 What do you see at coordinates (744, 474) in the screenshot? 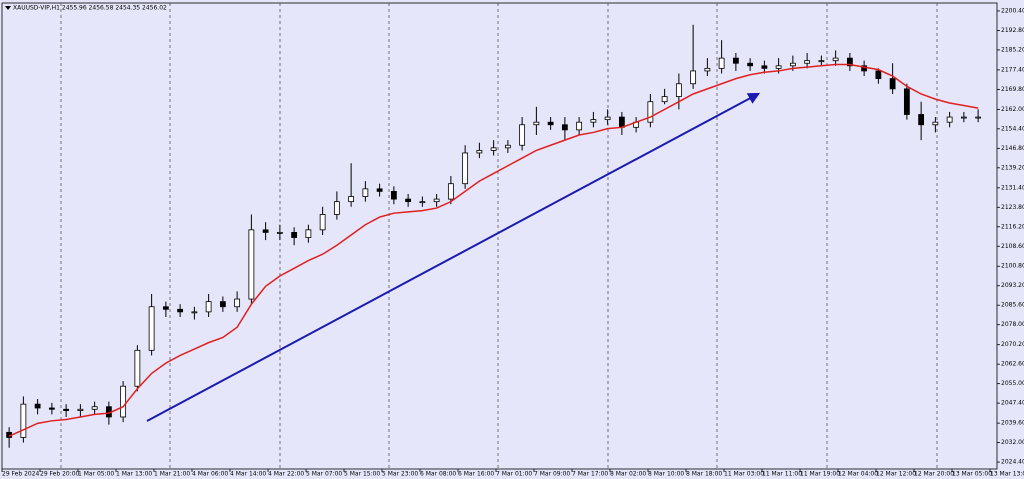
I see `x-tick-label: 11 Mar 03:00` at bounding box center [744, 474].